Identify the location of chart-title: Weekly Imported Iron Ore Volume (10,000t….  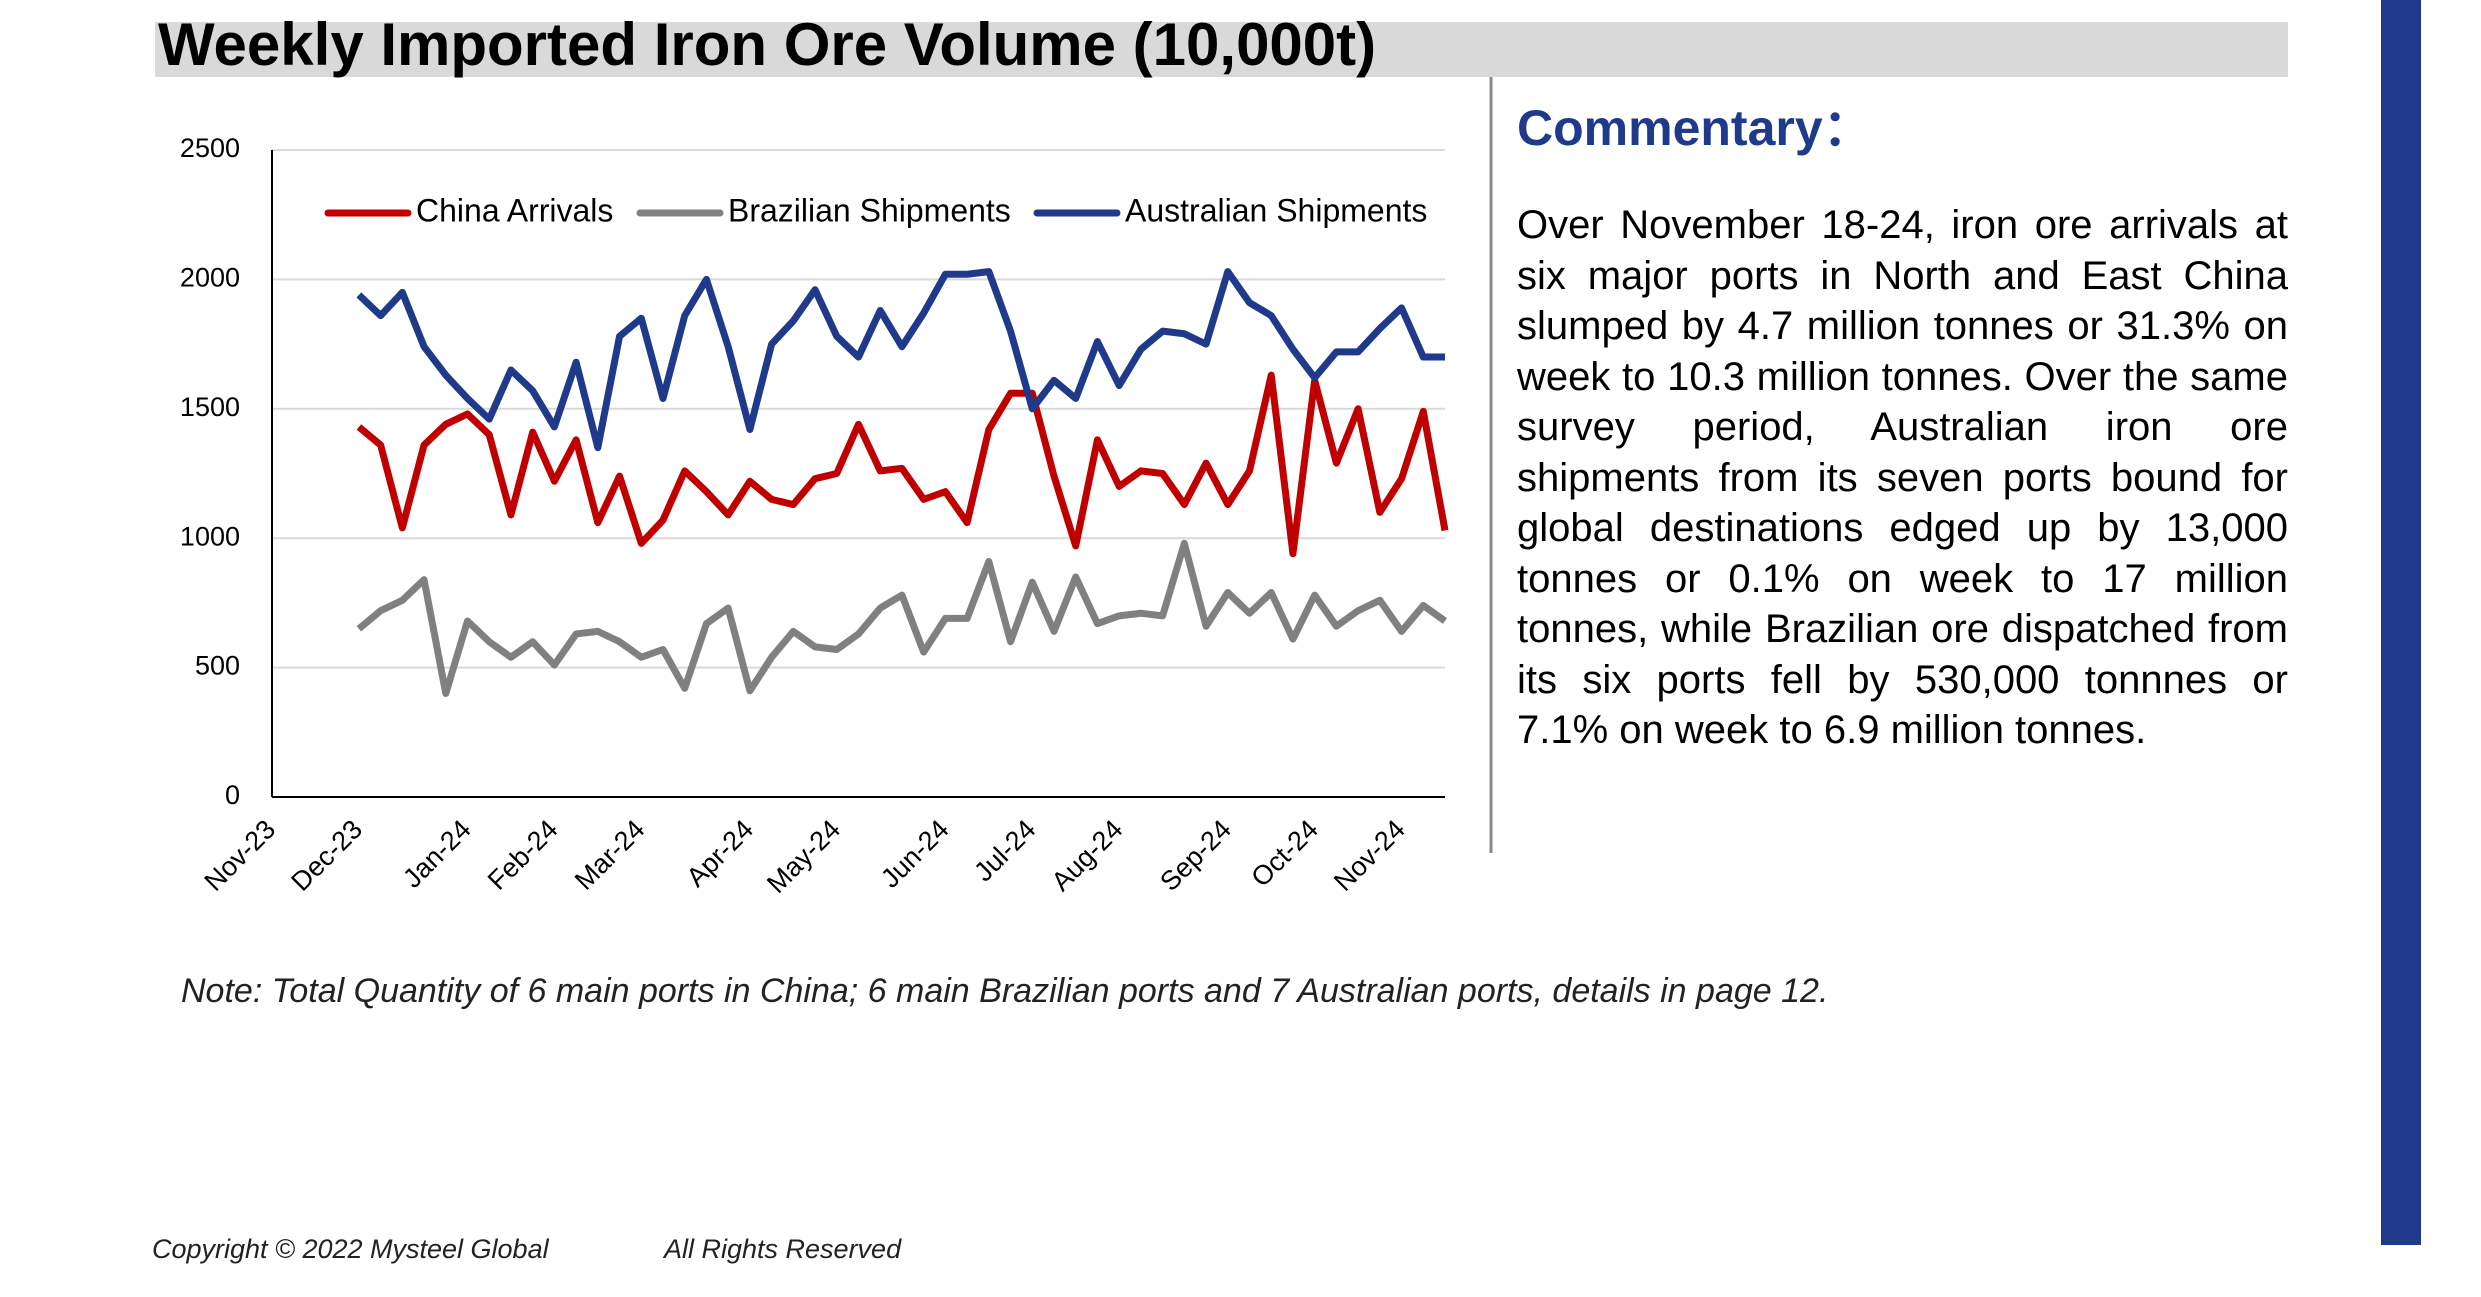
(767, 44).